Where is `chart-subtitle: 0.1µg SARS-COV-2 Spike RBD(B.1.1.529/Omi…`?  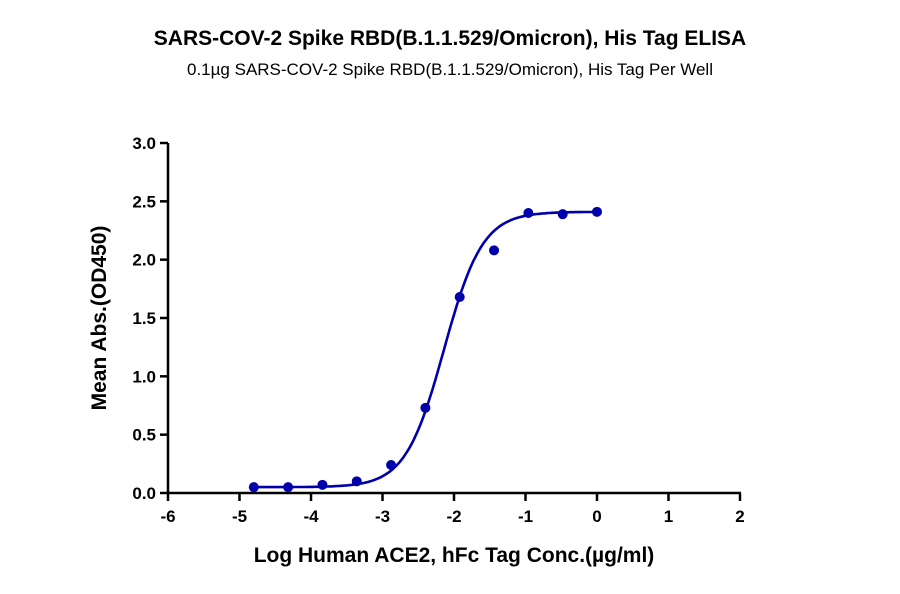
chart-subtitle: 0.1µg SARS-COV-2 Spike RBD(B.1.1.529/Omi… is located at coordinates (450, 69).